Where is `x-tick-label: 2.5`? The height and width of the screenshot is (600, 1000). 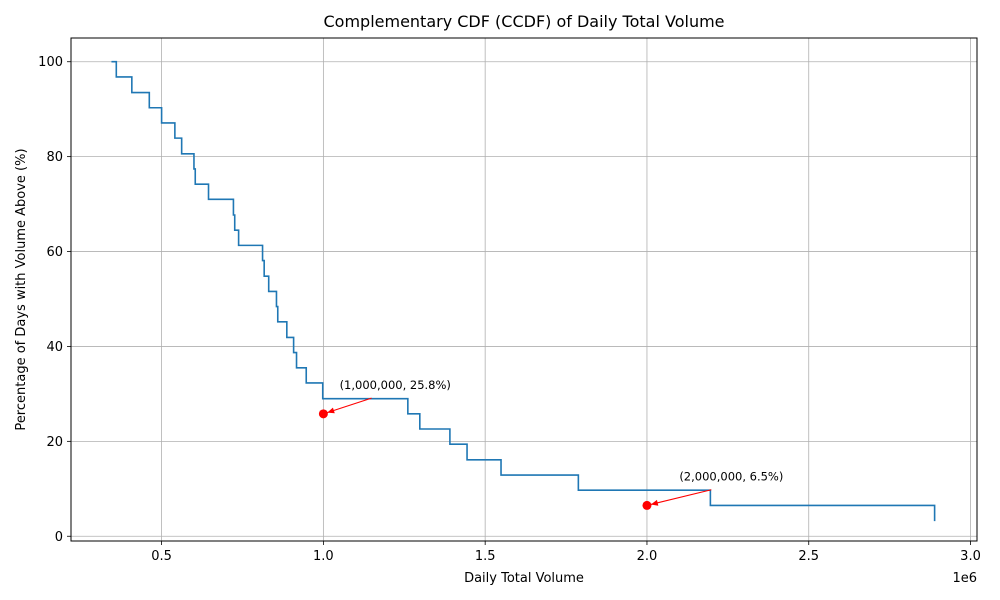
x-tick-label: 2.5 is located at coordinates (808, 556).